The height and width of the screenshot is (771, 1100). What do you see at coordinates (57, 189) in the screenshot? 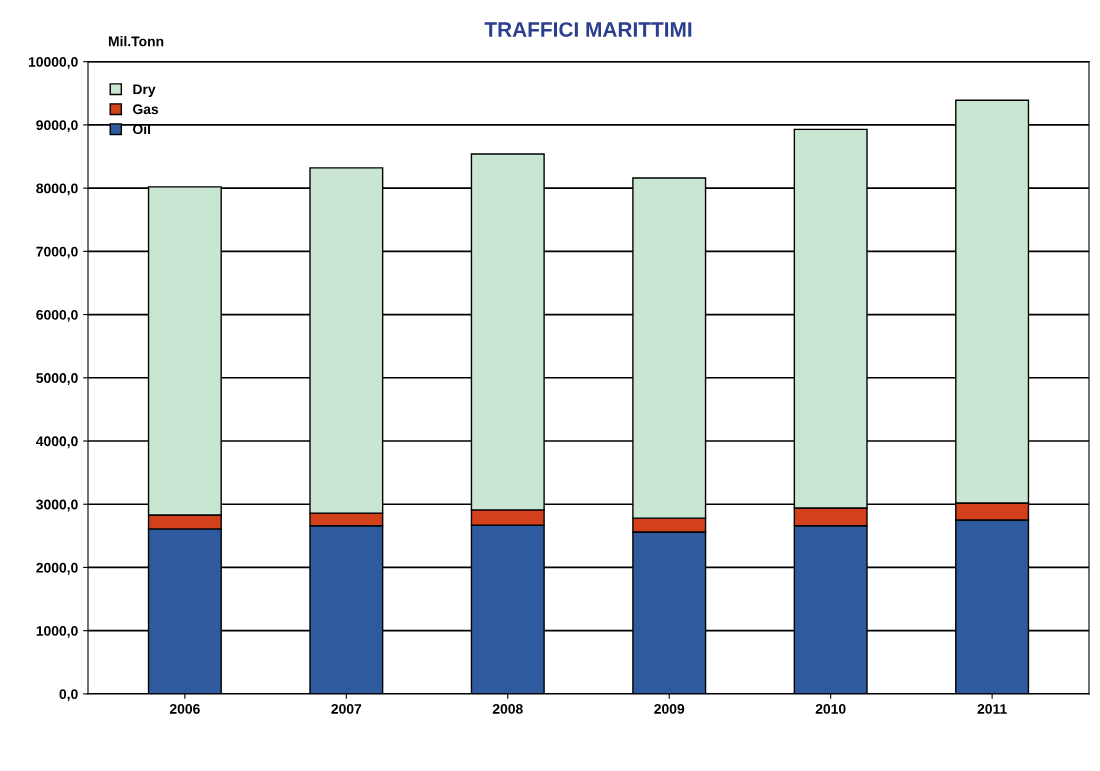
I see `y-tick-label: 8000,0` at bounding box center [57, 189].